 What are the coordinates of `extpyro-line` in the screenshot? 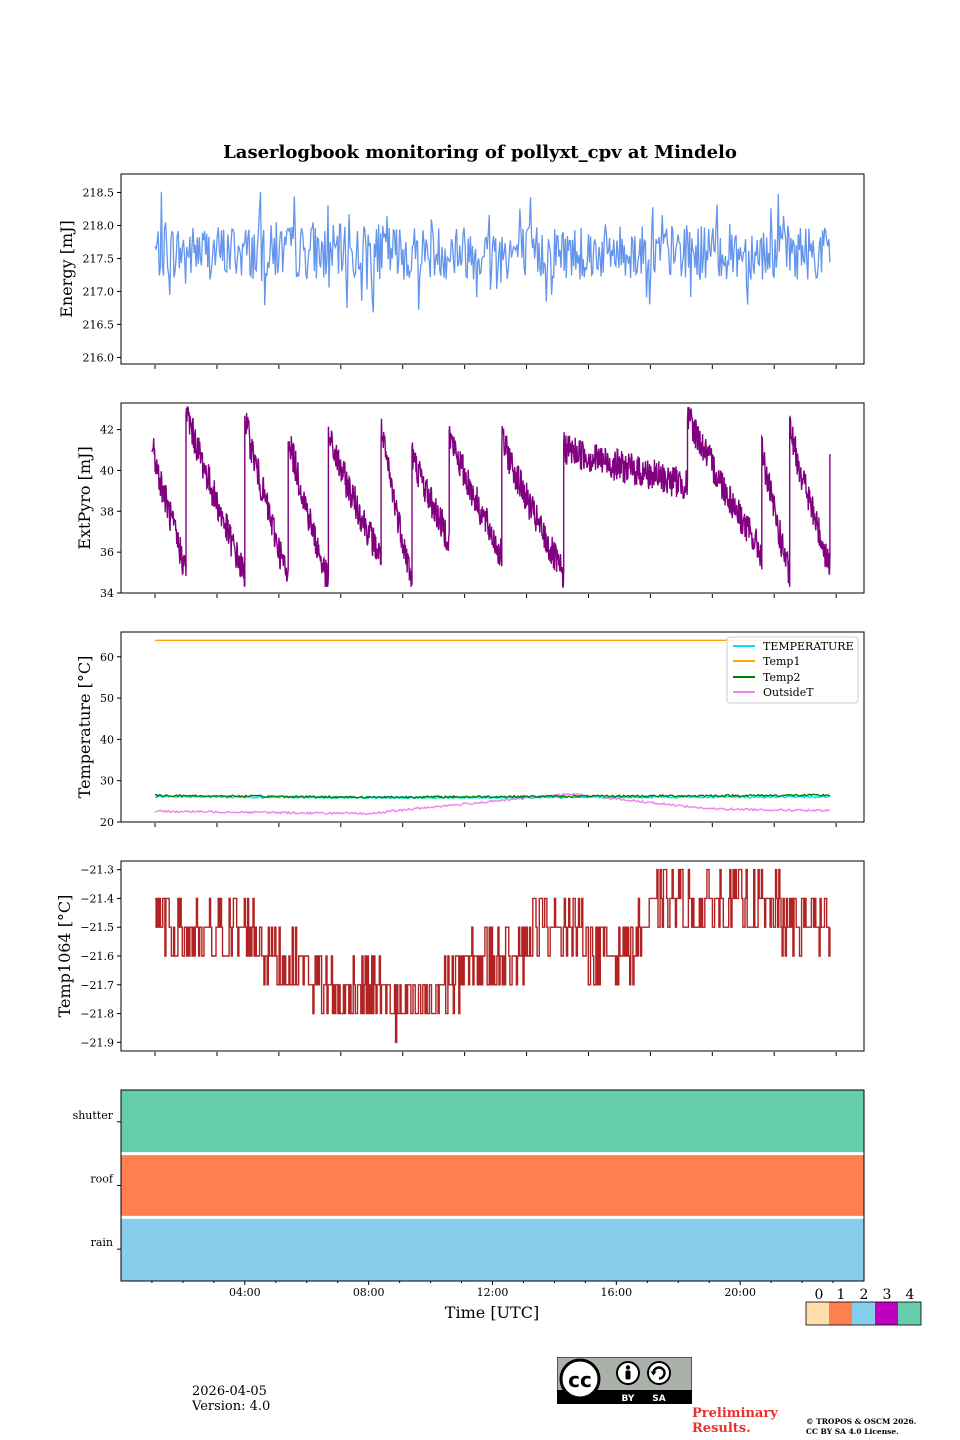 It's located at (491, 497).